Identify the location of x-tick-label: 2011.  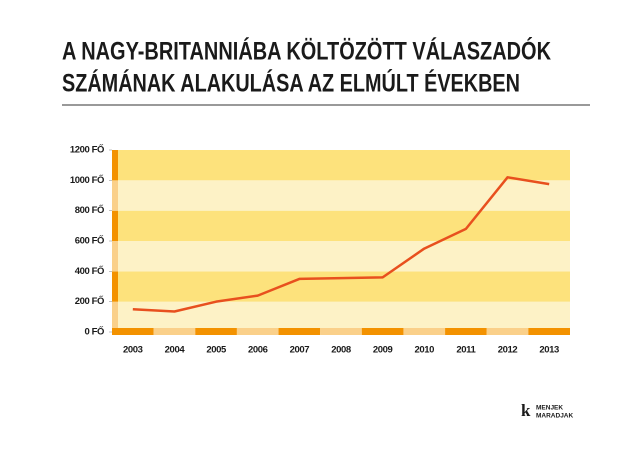
(466, 350).